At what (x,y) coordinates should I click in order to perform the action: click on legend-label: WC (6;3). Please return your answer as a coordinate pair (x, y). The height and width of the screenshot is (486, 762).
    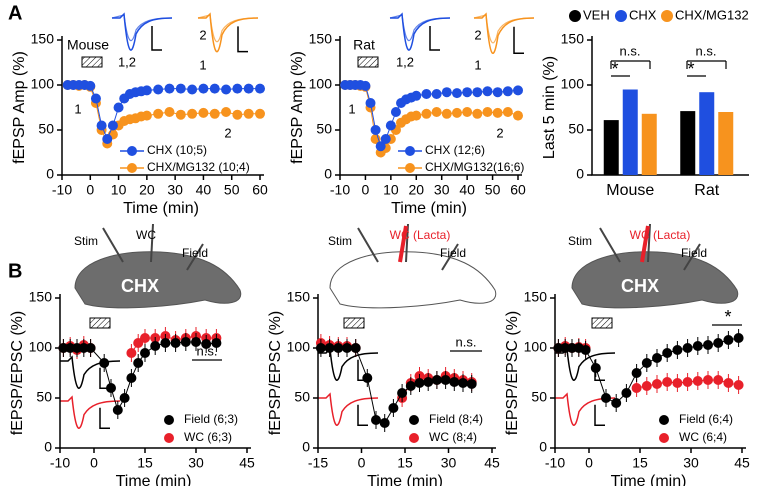
    Looking at the image, I should click on (208, 437).